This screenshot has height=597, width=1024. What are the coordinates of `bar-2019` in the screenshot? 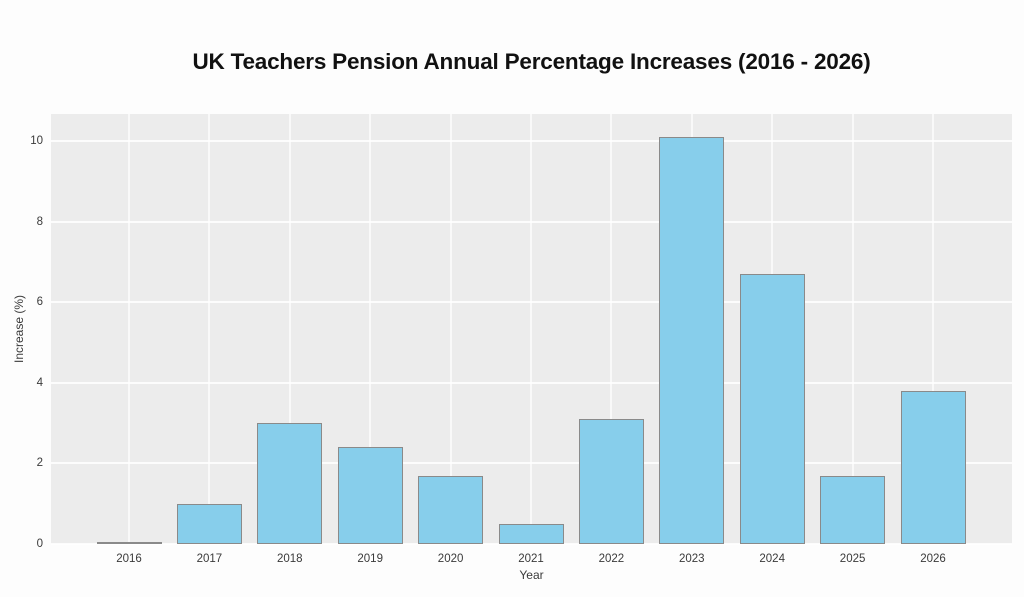 It's located at (370, 495).